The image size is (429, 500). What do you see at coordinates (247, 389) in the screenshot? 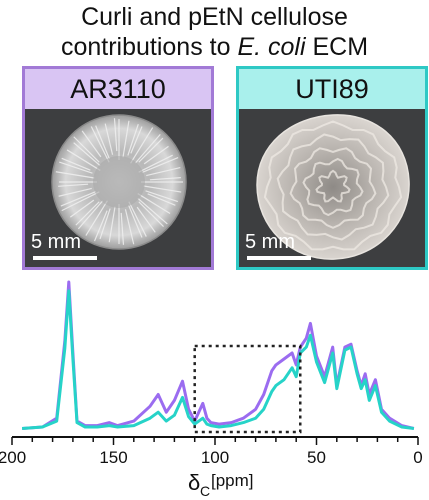
I see `highlight-region-box` at bounding box center [247, 389].